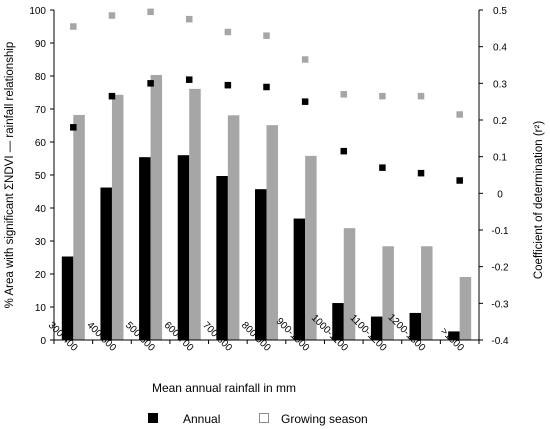  What do you see at coordinates (500, 158) in the screenshot?
I see `y2-tick-label-5: 0.1` at bounding box center [500, 158].